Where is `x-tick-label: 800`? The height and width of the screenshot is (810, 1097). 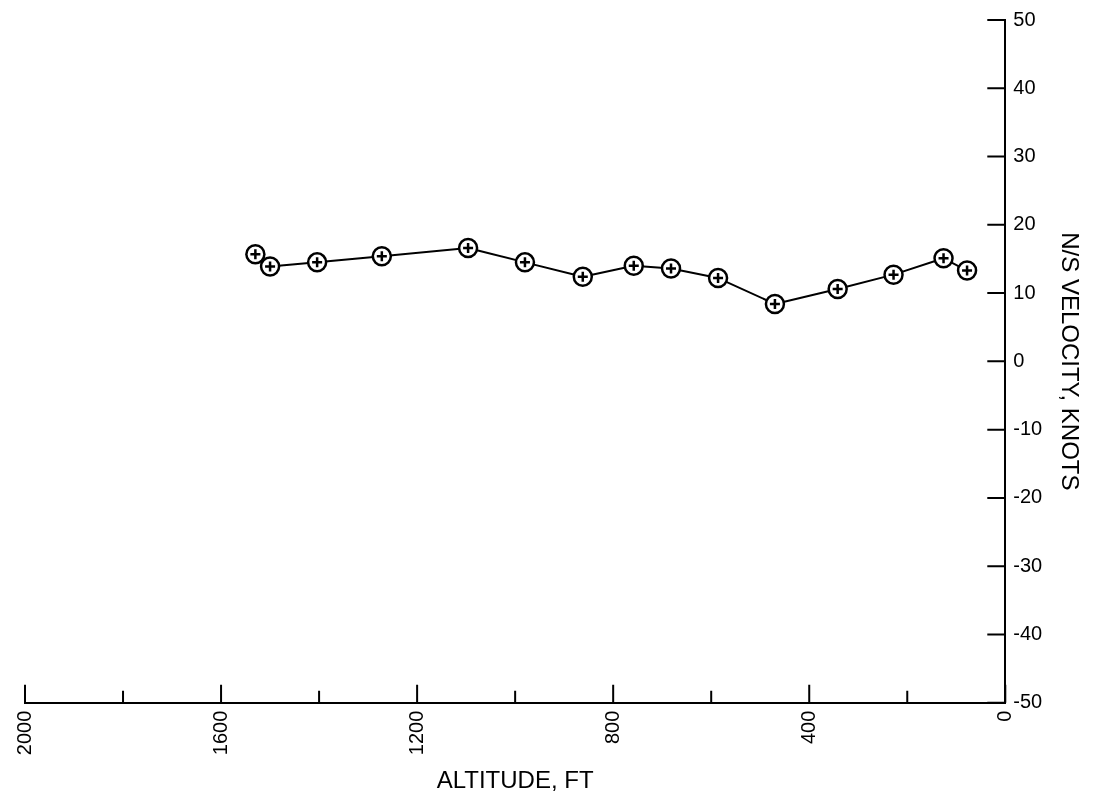
x-tick-label: 800 is located at coordinates (611, 727).